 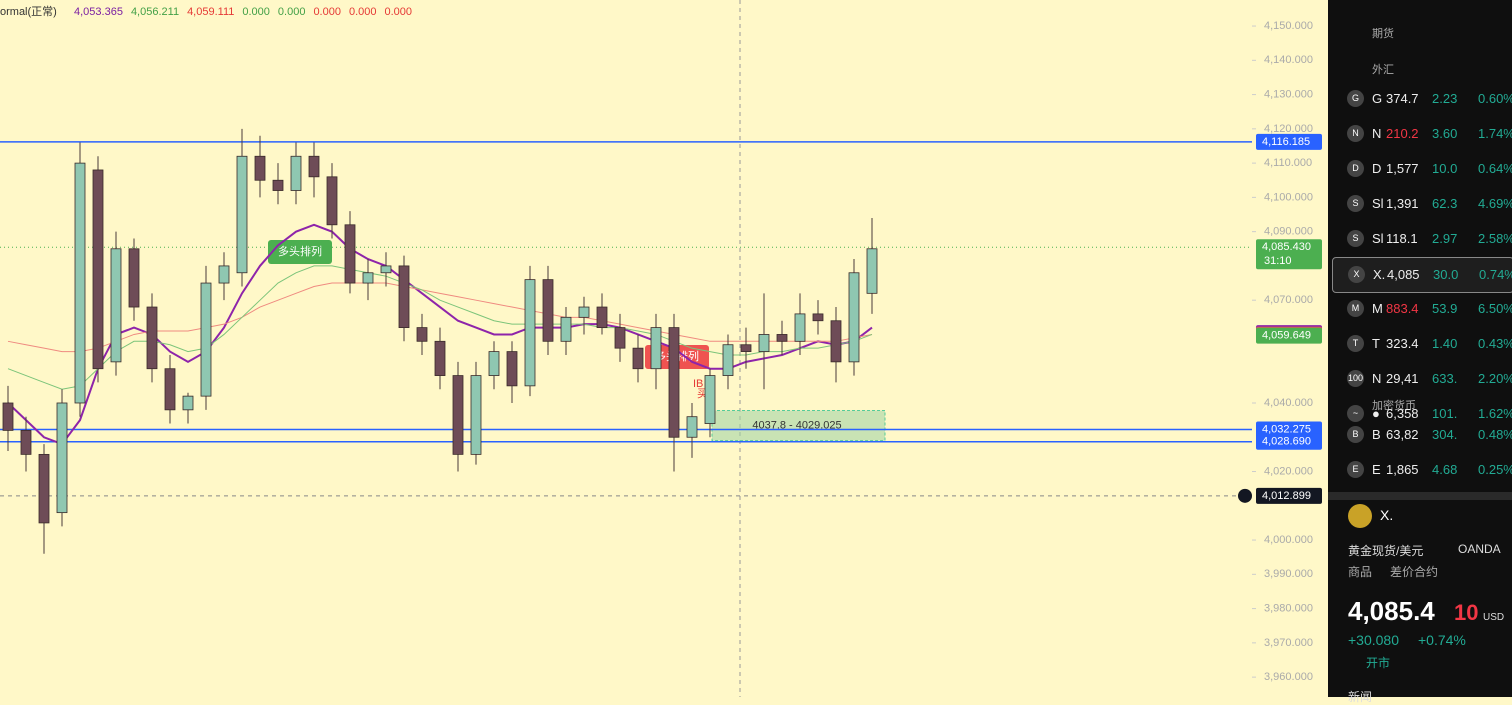 What do you see at coordinates (1288, 574) in the screenshot?
I see `y-tick-label: 3,990.000` at bounding box center [1288, 574].